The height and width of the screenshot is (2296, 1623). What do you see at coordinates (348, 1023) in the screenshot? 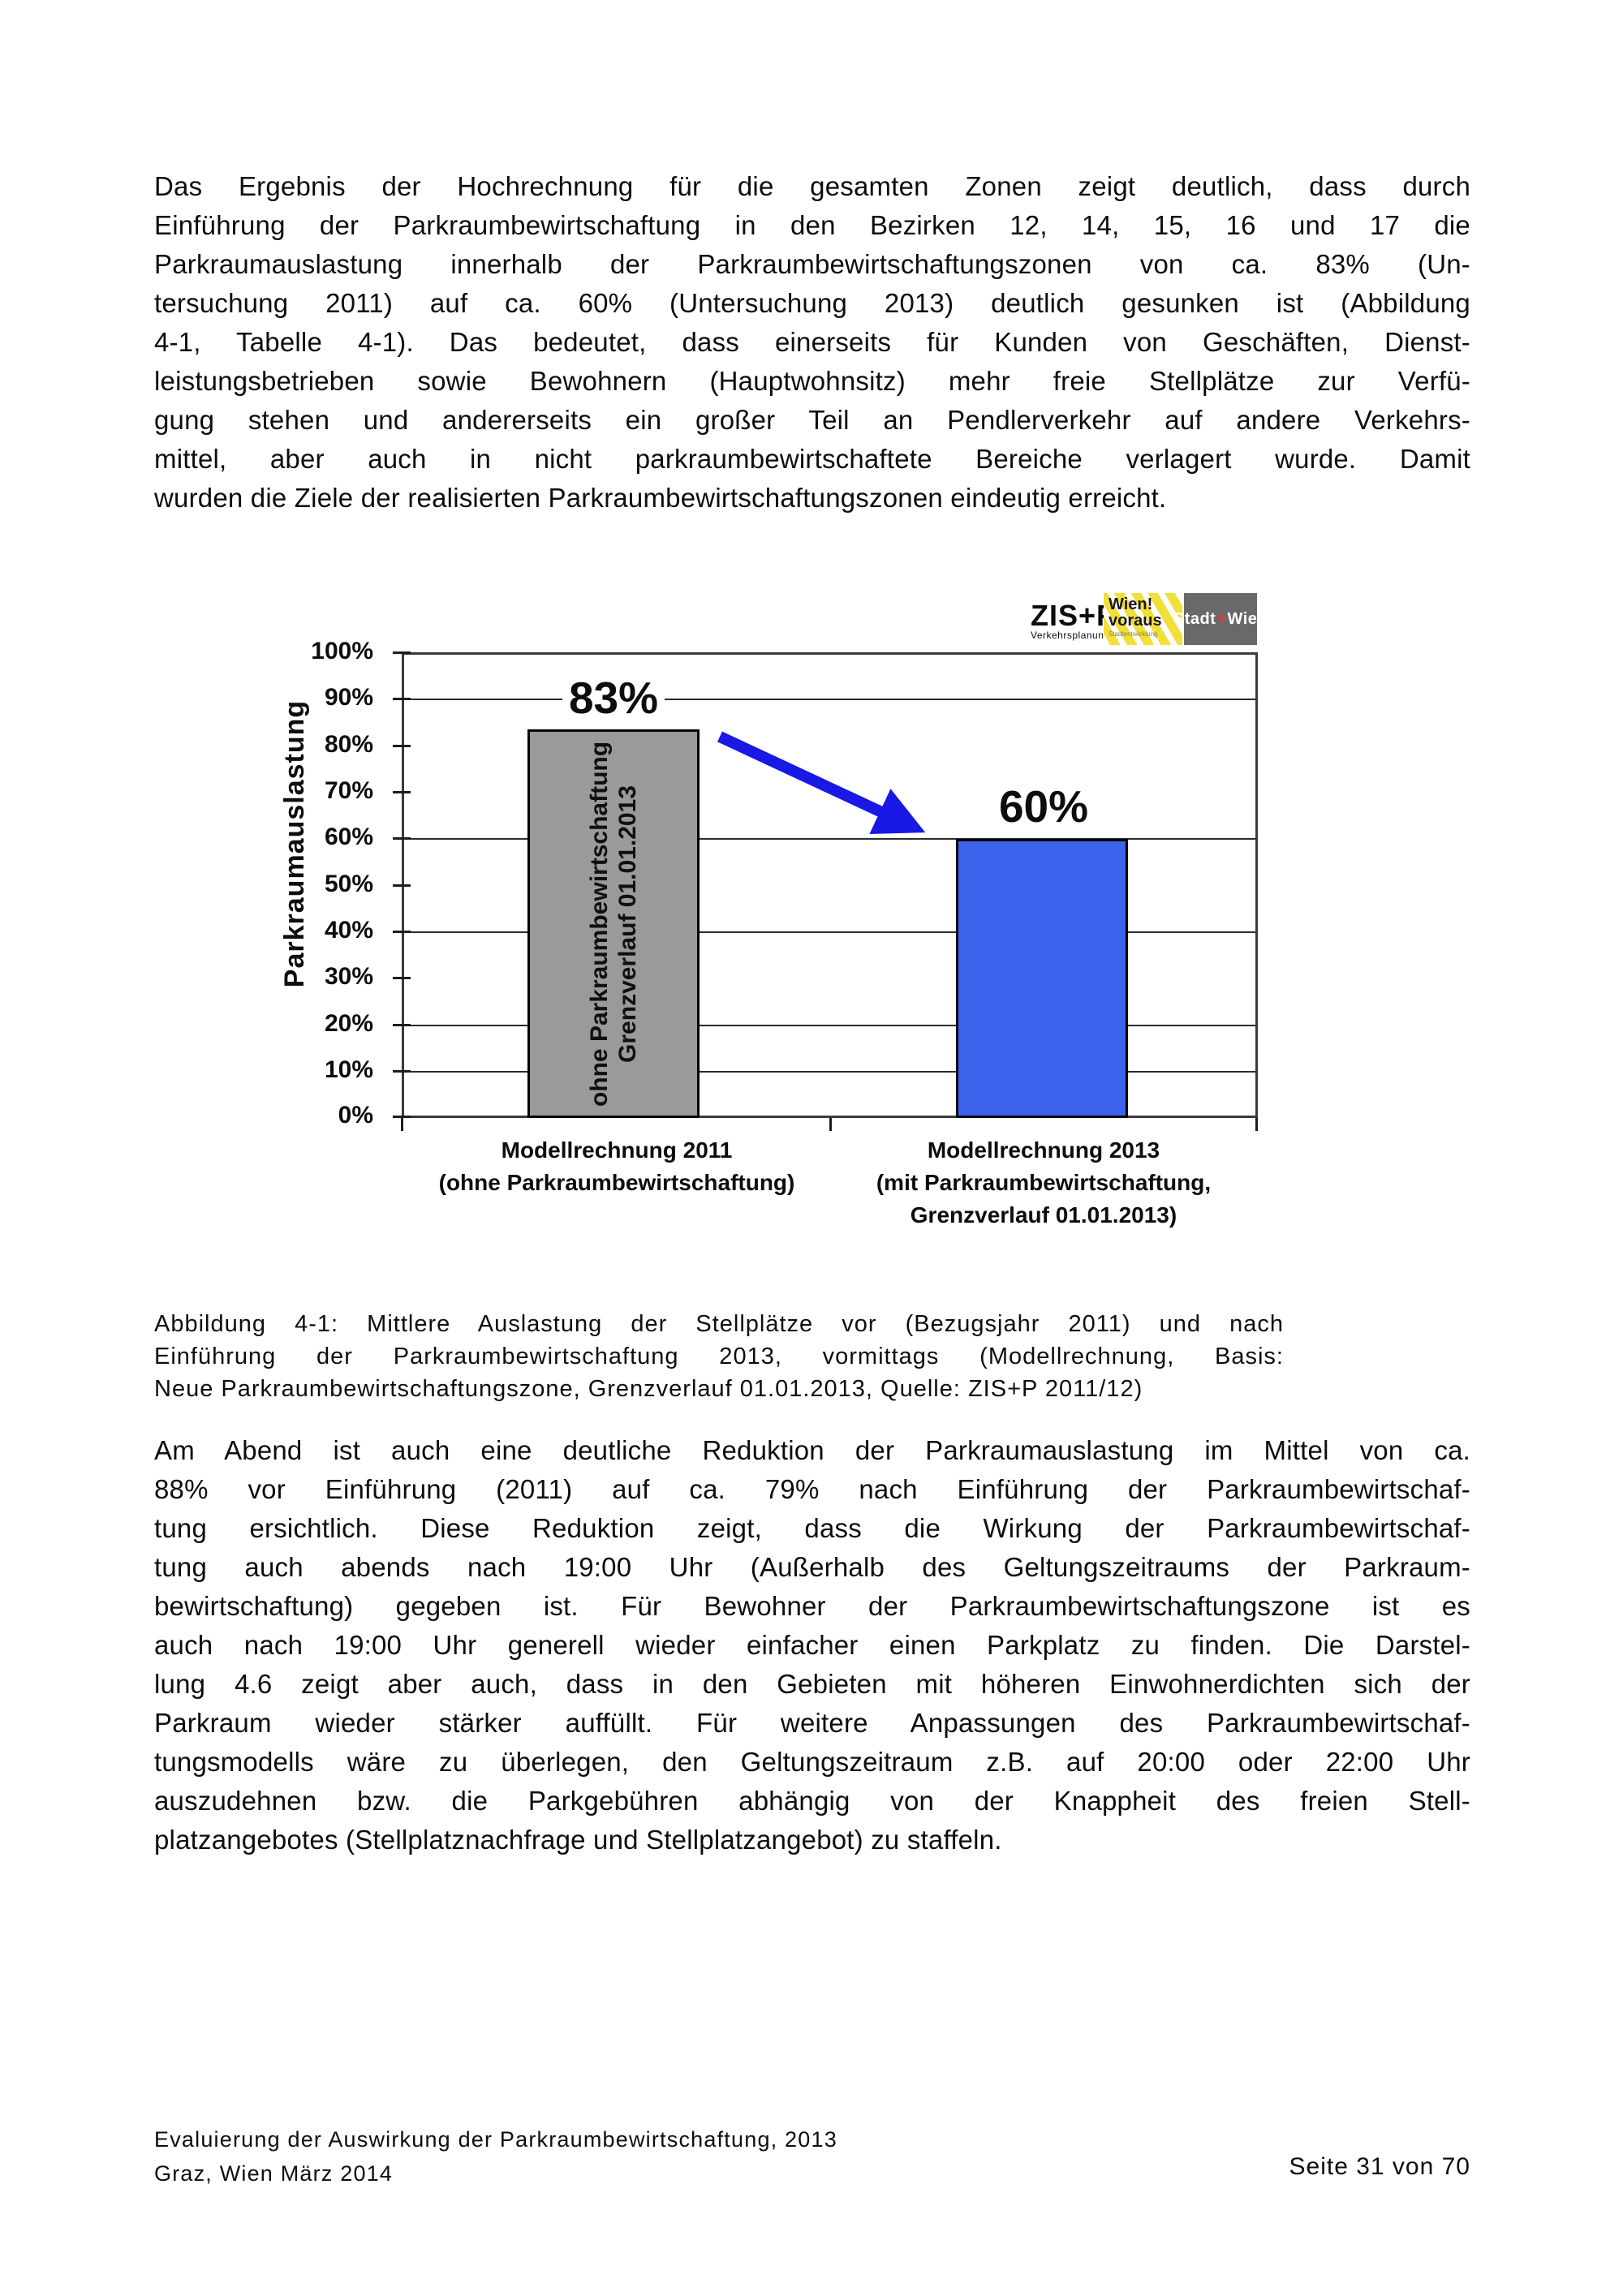
I see `y-tick-label: 20%` at bounding box center [348, 1023].